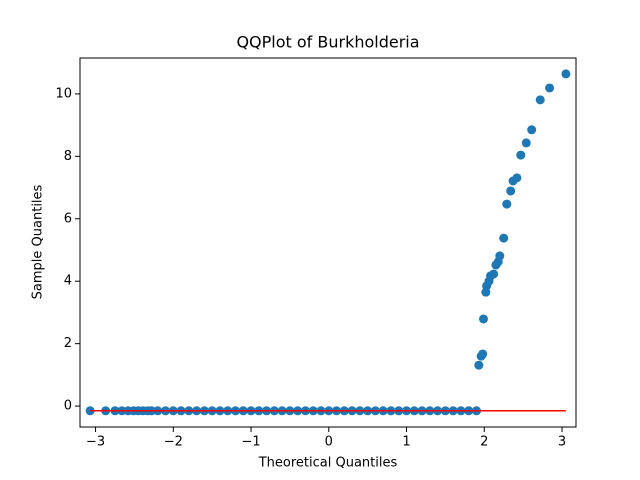  Describe the element at coordinates (328, 463) in the screenshot. I see `x-axis-label: Theoretical Quantiles` at that location.